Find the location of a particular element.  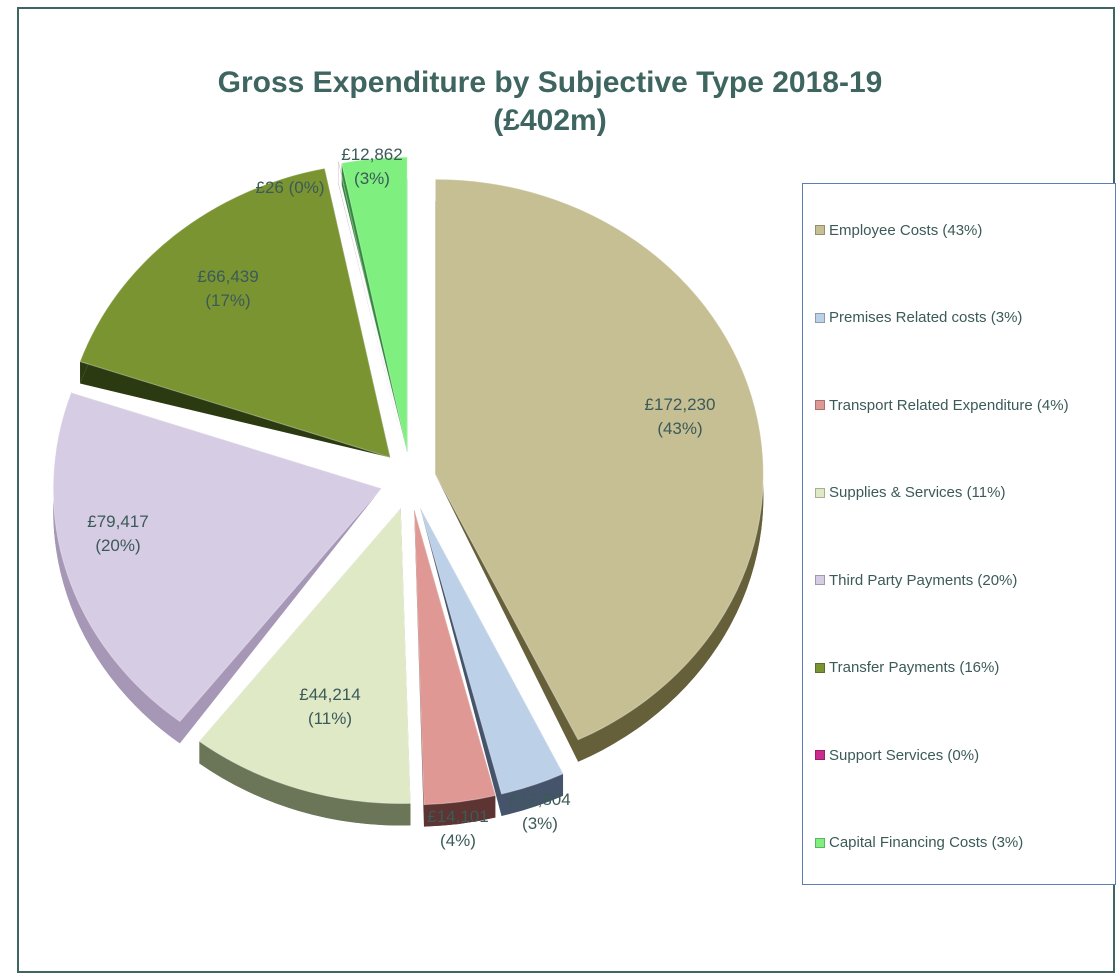

pie-data-label-7: £12,862 (3%) is located at coordinates (371, 166).